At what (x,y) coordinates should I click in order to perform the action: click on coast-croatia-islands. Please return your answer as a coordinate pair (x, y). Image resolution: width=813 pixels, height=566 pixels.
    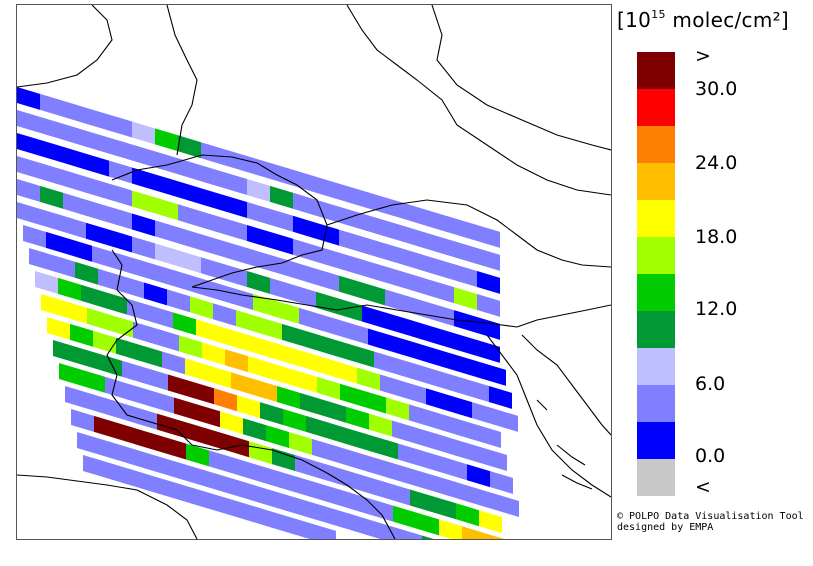
    Looking at the image, I should click on (564, 444).